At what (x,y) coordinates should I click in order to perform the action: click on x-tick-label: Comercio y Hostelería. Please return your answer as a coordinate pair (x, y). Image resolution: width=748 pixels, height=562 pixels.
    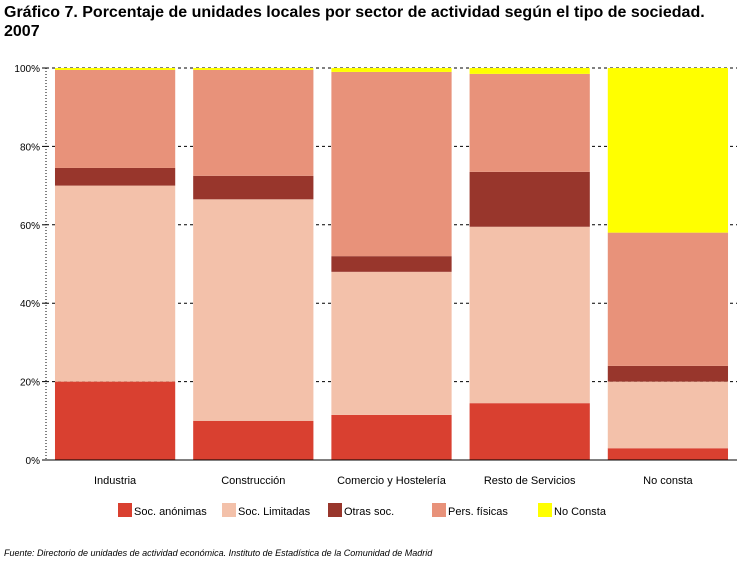
    Looking at the image, I should click on (392, 481).